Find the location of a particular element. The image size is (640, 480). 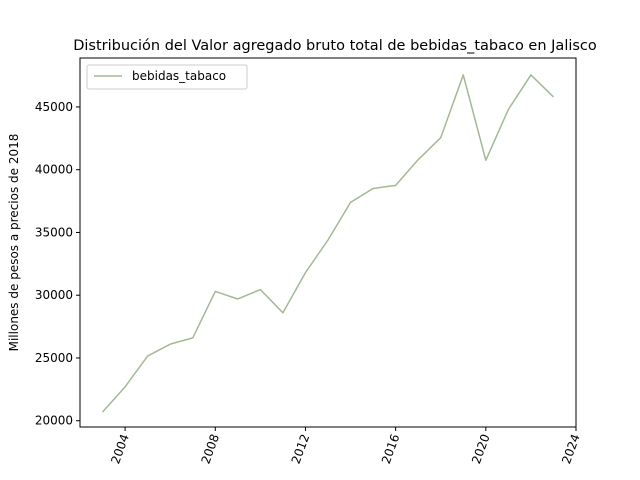

legend-label-bebidas-tabaco: bebidas_tabaco is located at coordinates (179, 76).